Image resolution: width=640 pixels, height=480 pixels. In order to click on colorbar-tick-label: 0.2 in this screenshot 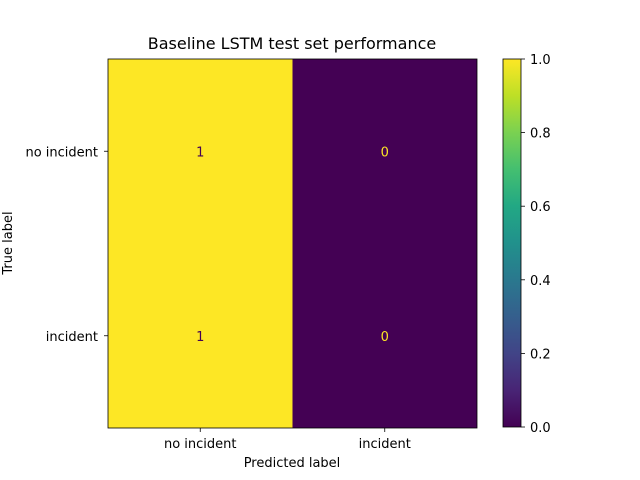, I will do `click(540, 354)`.